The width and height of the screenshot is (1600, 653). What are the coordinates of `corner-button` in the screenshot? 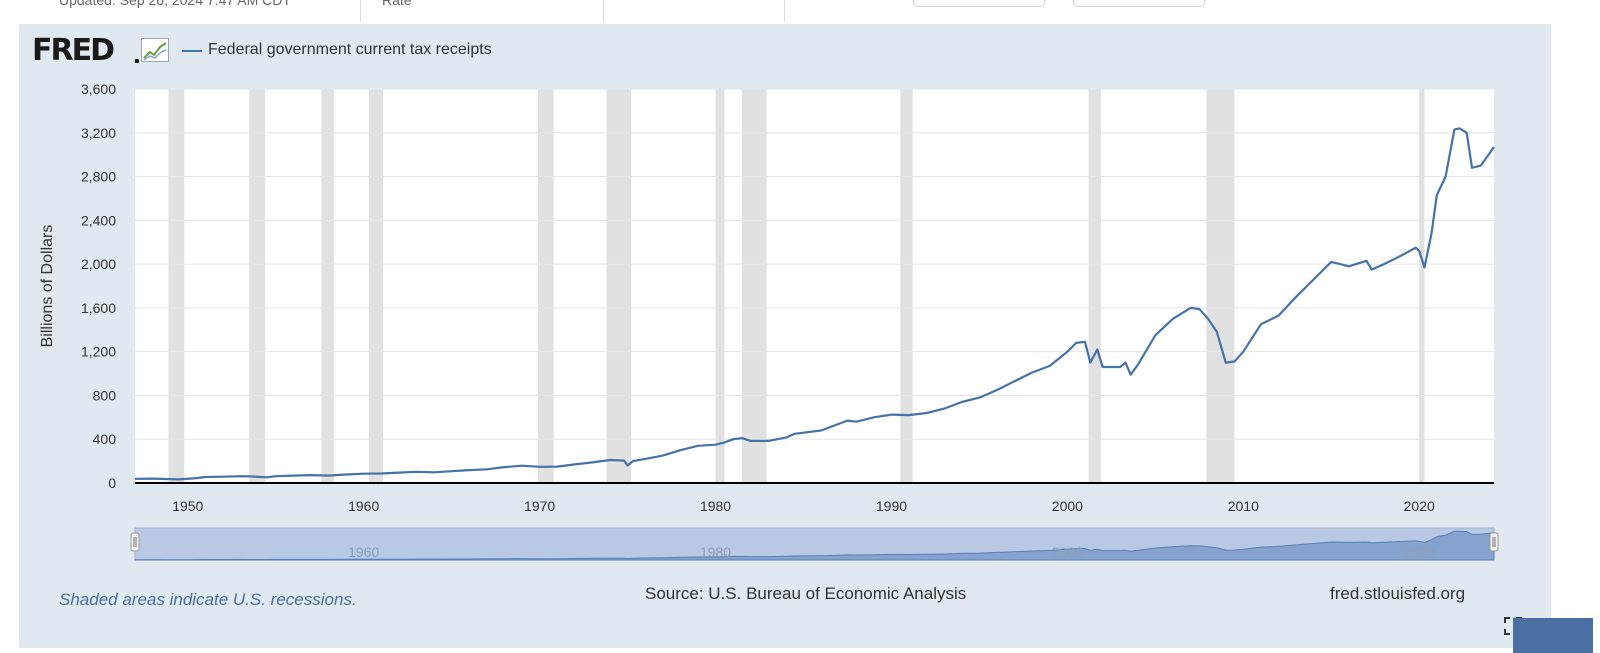 It's located at (1553, 635).